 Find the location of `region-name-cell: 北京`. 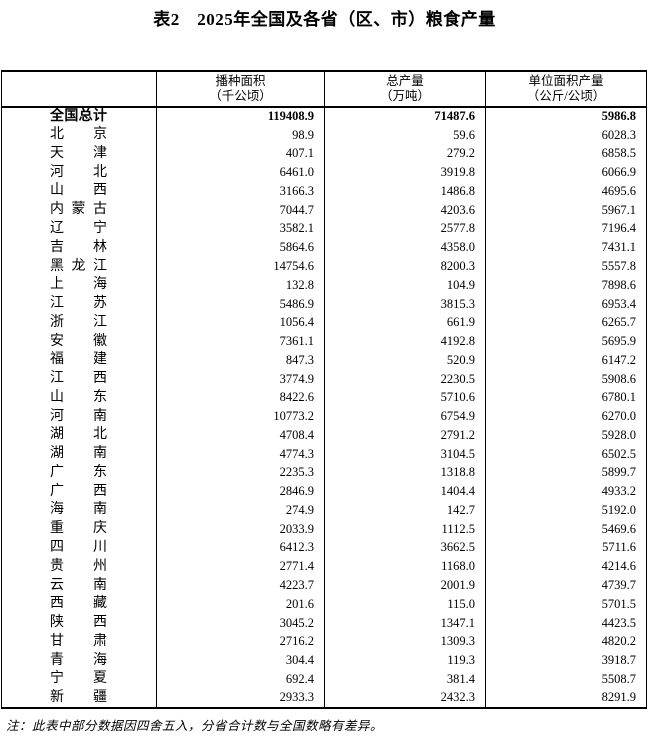

region-name-cell: 北京 is located at coordinates (79, 135).